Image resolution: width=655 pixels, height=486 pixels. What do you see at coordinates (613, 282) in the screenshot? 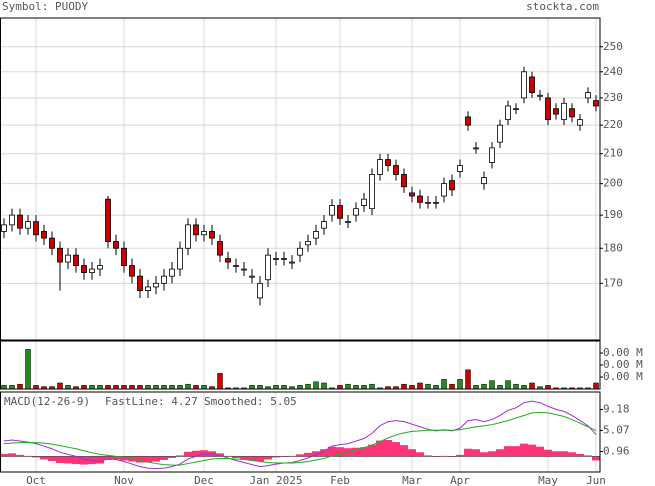
I see `y-tick-label: 170` at bounding box center [613, 282].